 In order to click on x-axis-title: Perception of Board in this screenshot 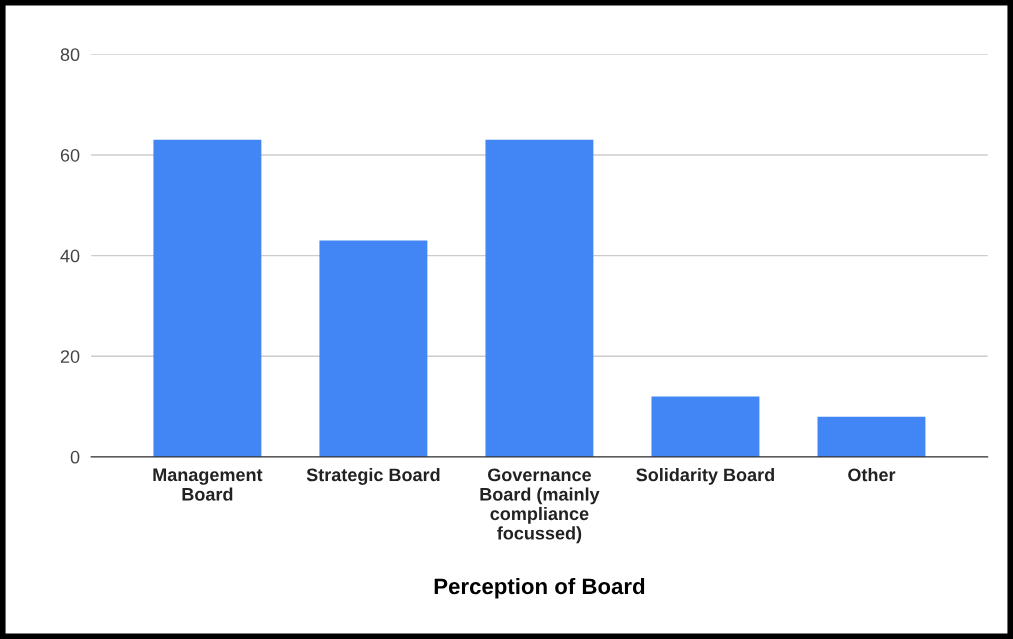, I will do `click(539, 588)`.